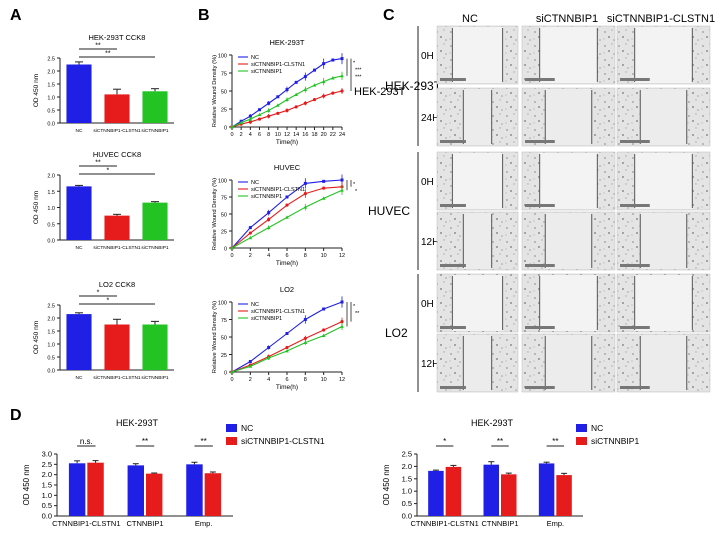 This screenshot has width=720, height=554. What do you see at coordinates (86, 523) in the screenshot?
I see `x-tick-label: CTNNBIP1-CLSTN1` at bounding box center [86, 523].